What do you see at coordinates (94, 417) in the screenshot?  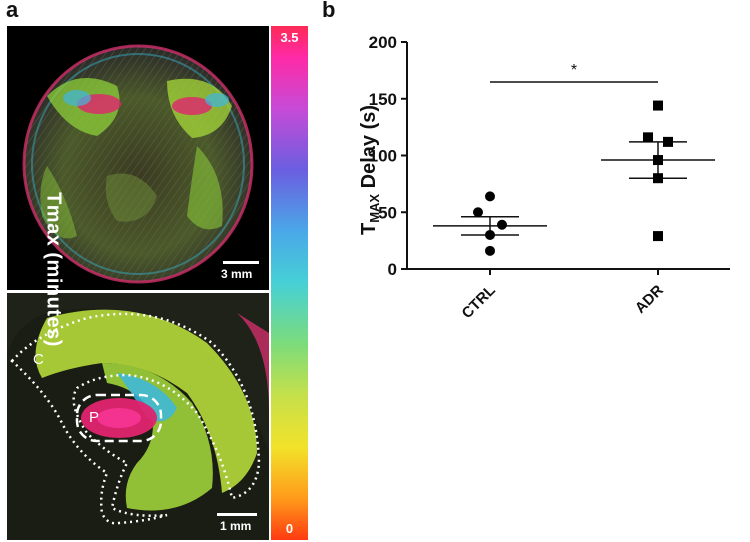 I see `roi-label-p: P` at bounding box center [94, 417].